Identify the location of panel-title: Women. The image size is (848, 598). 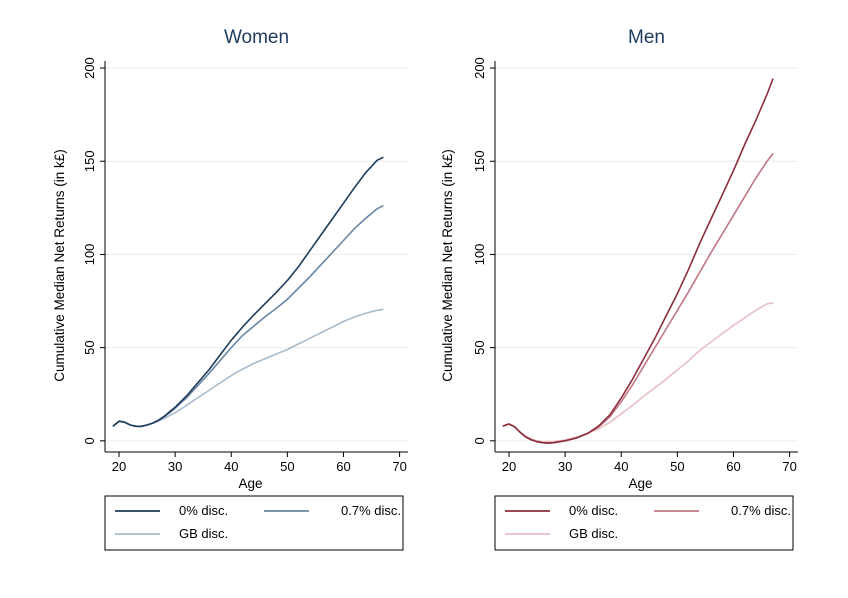
(256, 37).